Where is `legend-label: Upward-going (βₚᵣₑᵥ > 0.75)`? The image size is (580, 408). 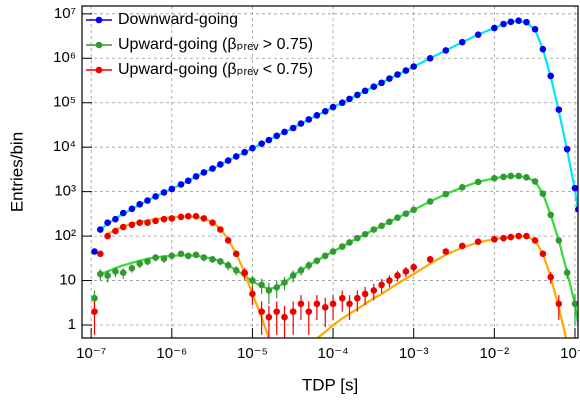
legend-label: Upward-going (βₚᵣₑᵥ > 0.75) is located at coordinates (215, 44).